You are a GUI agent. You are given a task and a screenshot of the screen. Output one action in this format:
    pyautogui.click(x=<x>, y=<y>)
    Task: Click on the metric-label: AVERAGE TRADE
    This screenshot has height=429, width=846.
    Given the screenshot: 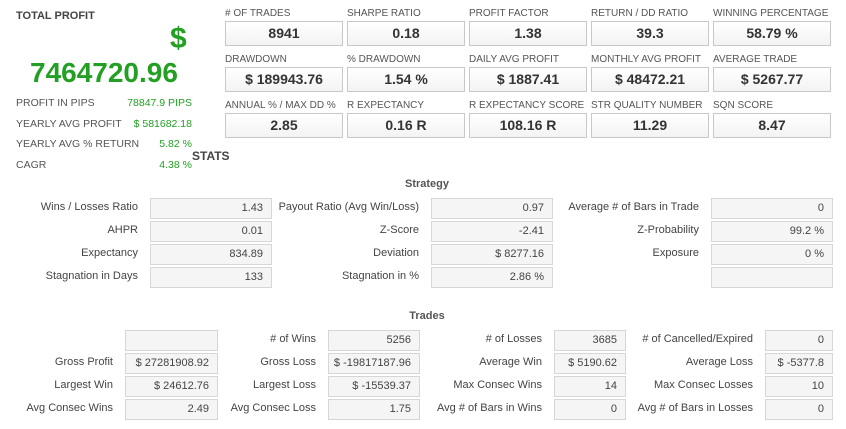 What is the action you would take?
    pyautogui.click(x=755, y=59)
    